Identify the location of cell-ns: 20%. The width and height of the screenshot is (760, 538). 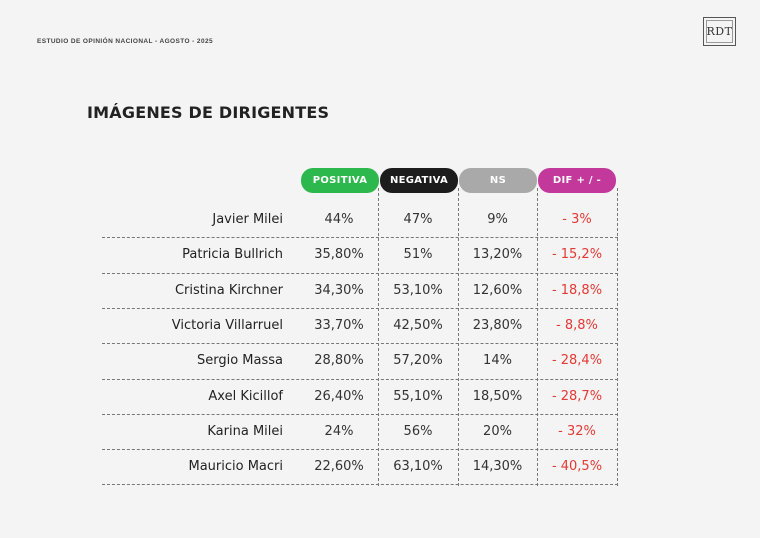
(497, 431).